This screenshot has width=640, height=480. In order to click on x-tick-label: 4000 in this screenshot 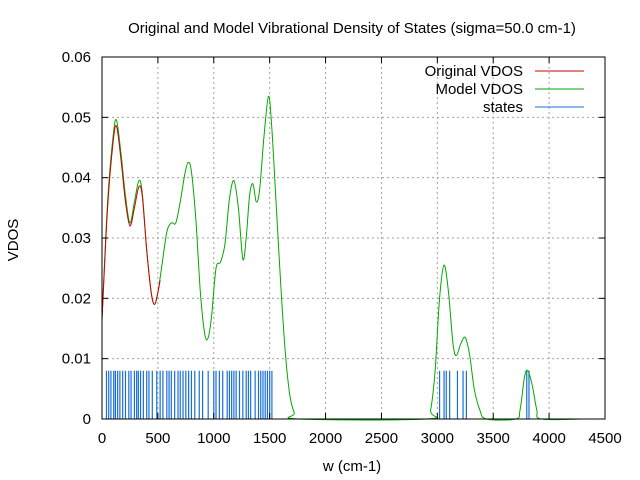, I will do `click(548, 438)`.